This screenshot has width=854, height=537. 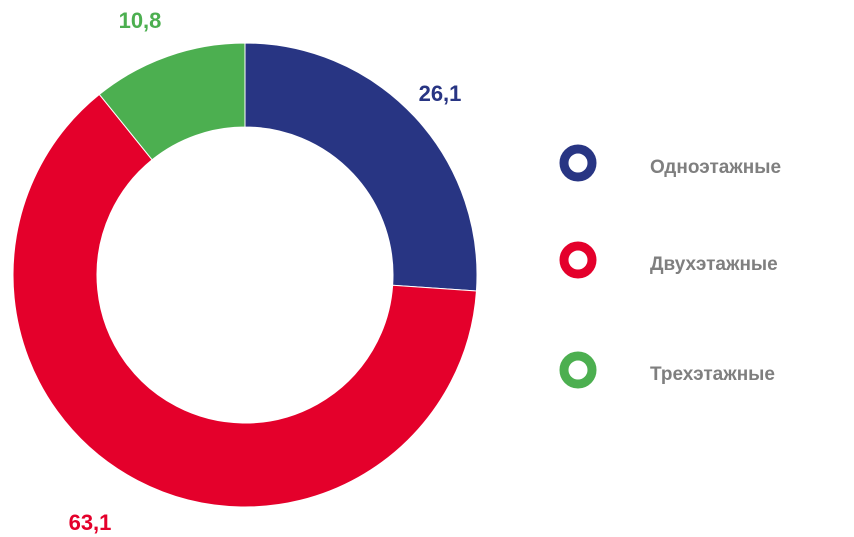 I want to click on legend-label: Одноэтажные, so click(x=715, y=167).